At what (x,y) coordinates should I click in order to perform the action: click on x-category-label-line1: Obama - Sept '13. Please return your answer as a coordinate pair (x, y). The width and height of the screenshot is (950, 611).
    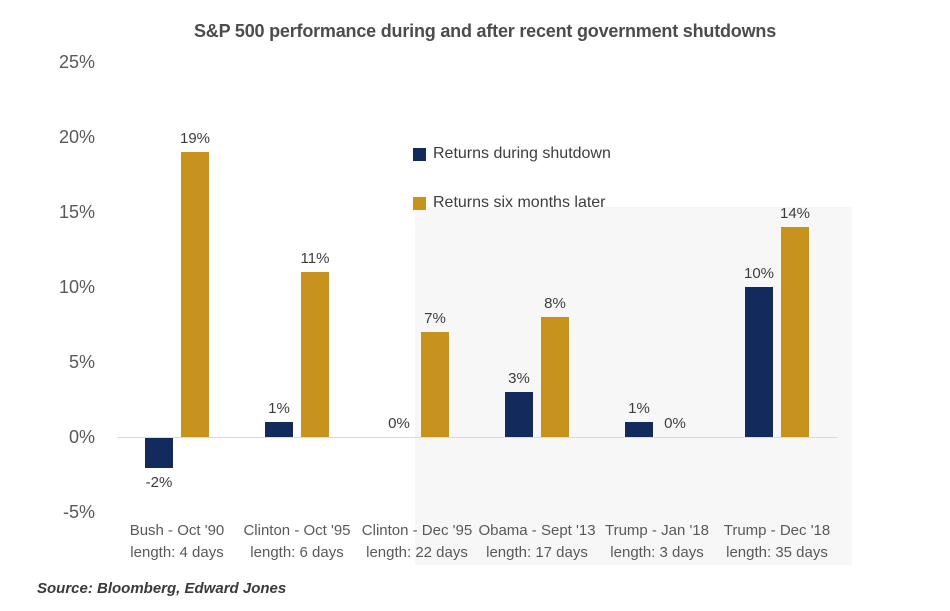
    Looking at the image, I should click on (537, 530).